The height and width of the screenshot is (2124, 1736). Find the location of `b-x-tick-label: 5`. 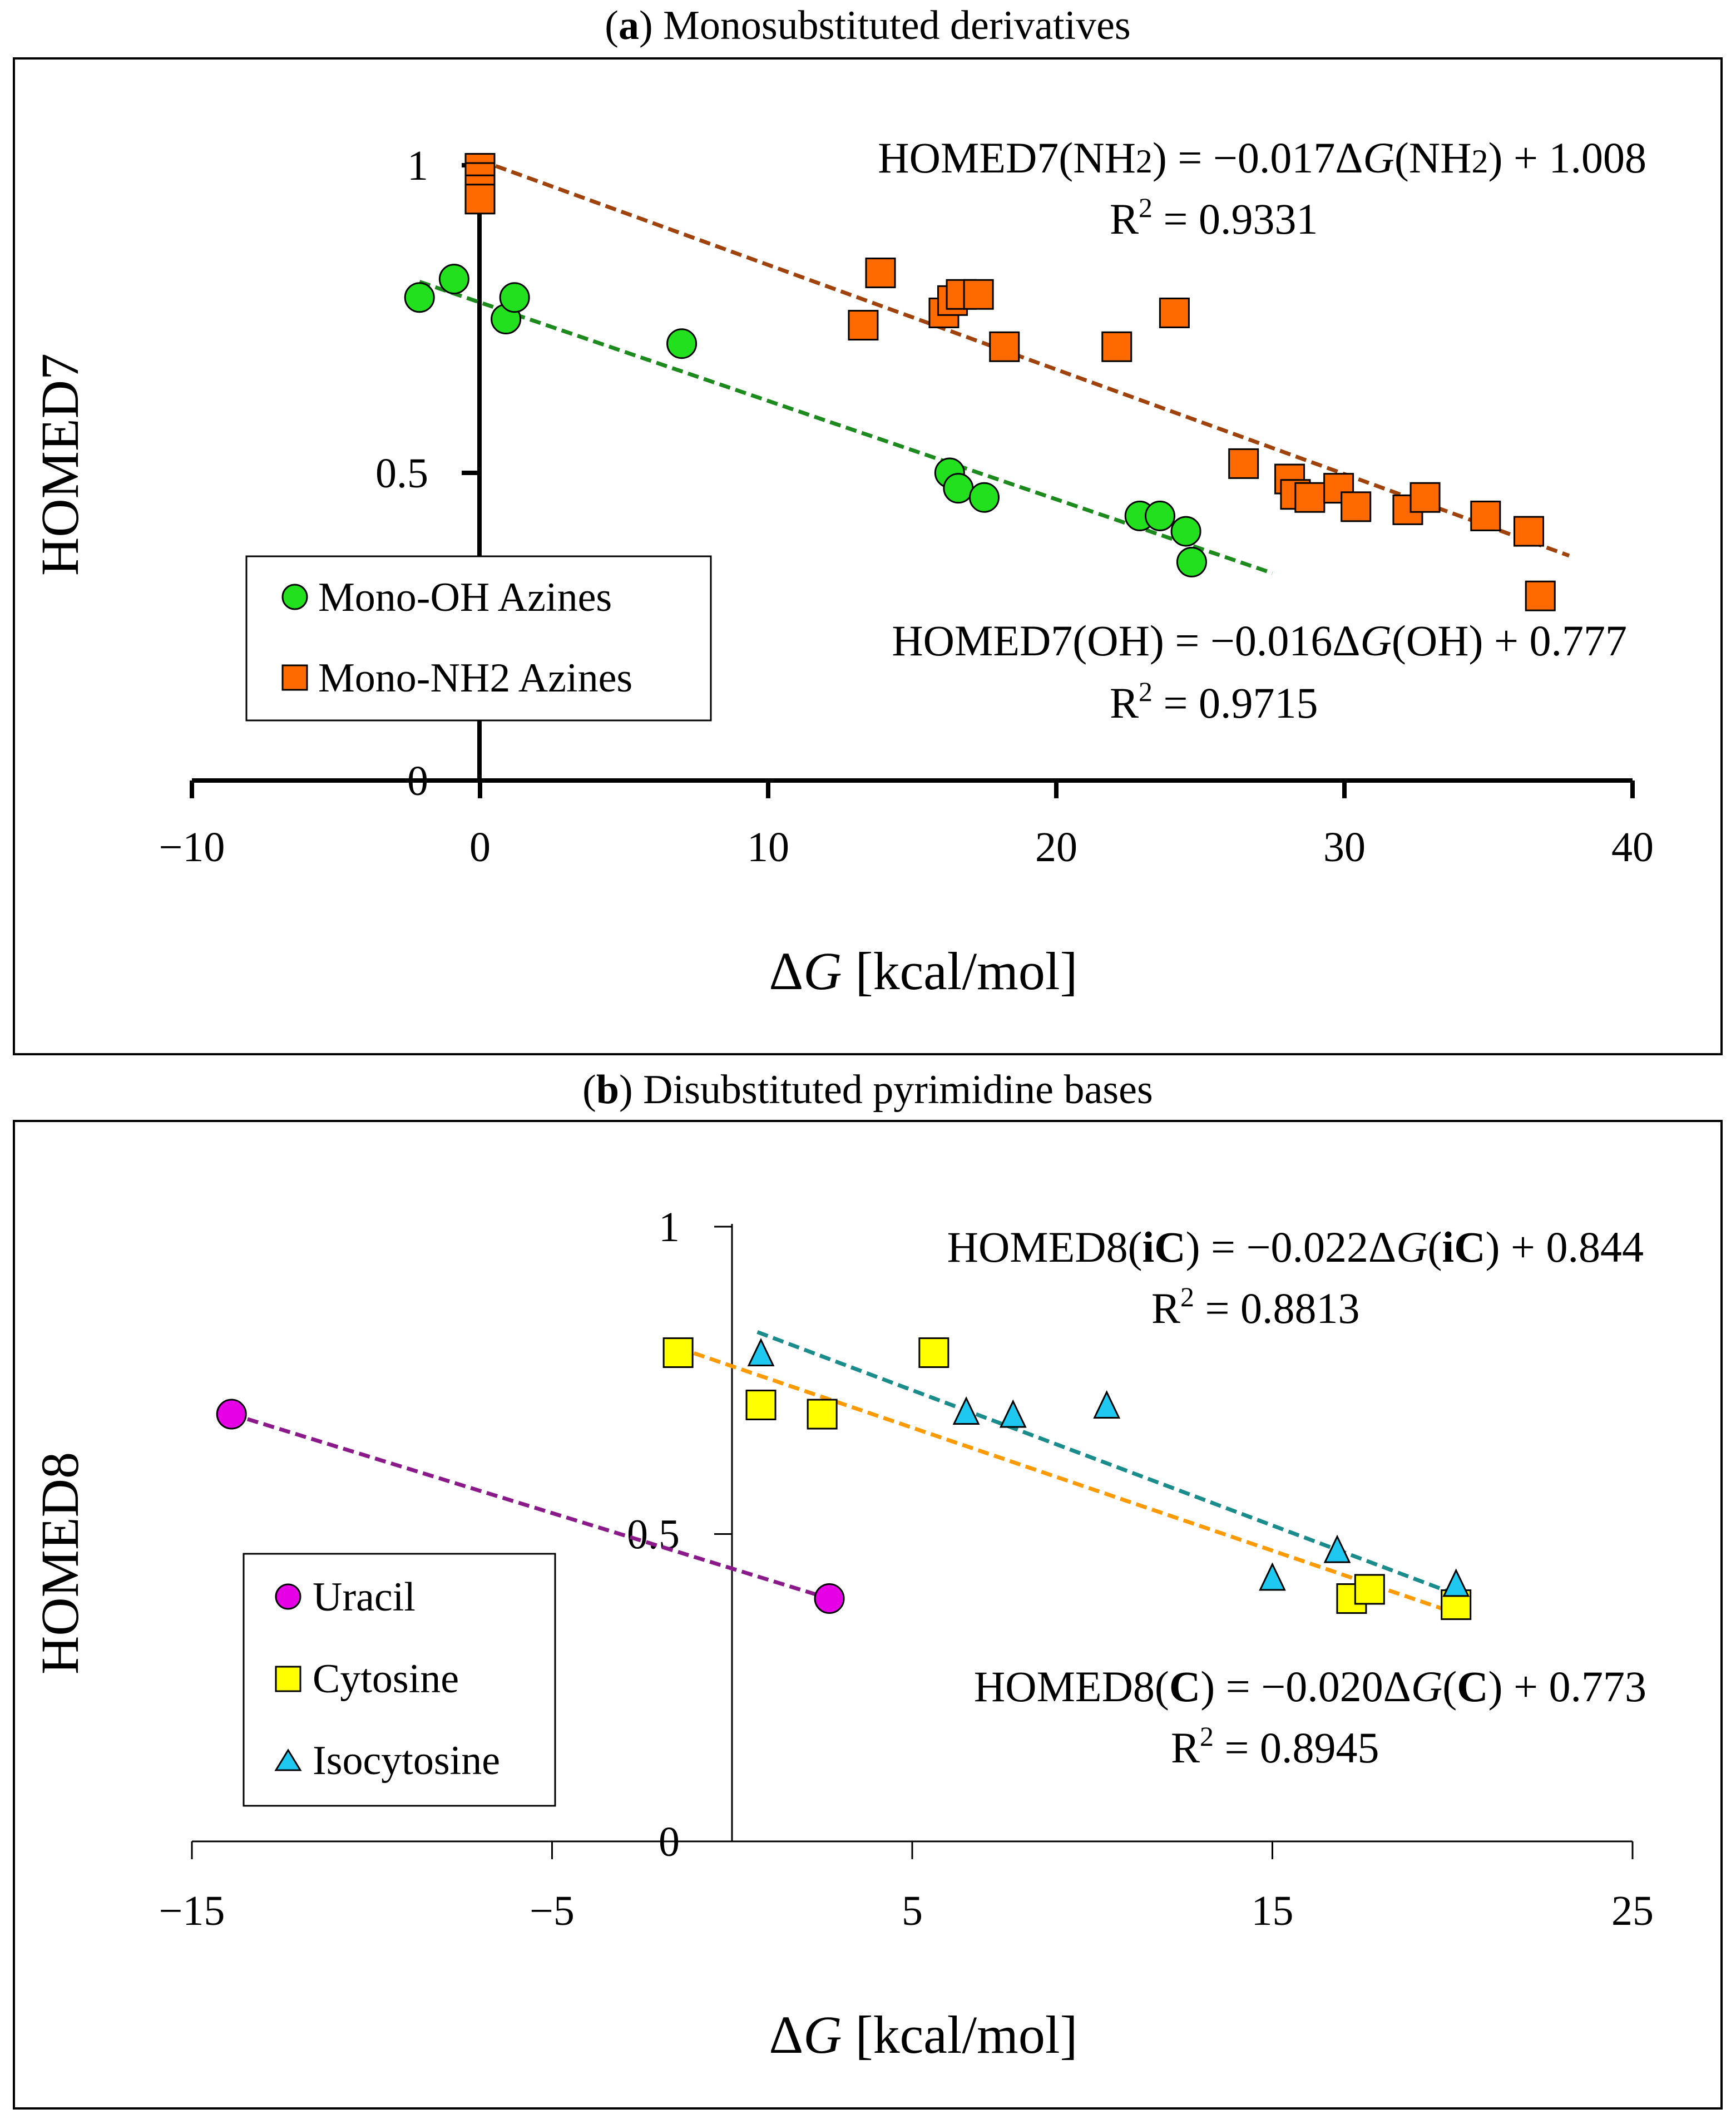

b-x-tick-label: 5 is located at coordinates (912, 1911).